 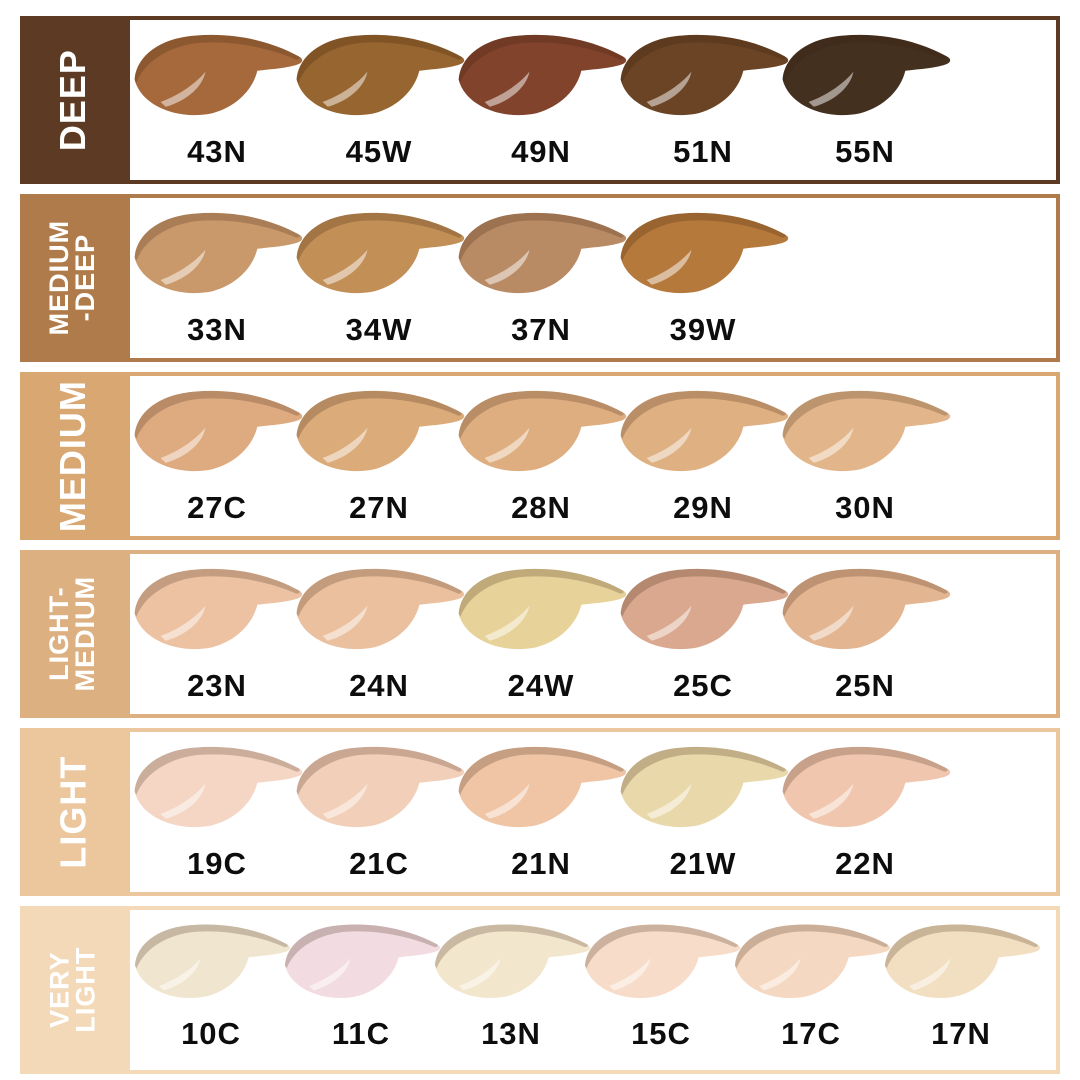 What do you see at coordinates (541, 507) in the screenshot?
I see `shade-code: 28N` at bounding box center [541, 507].